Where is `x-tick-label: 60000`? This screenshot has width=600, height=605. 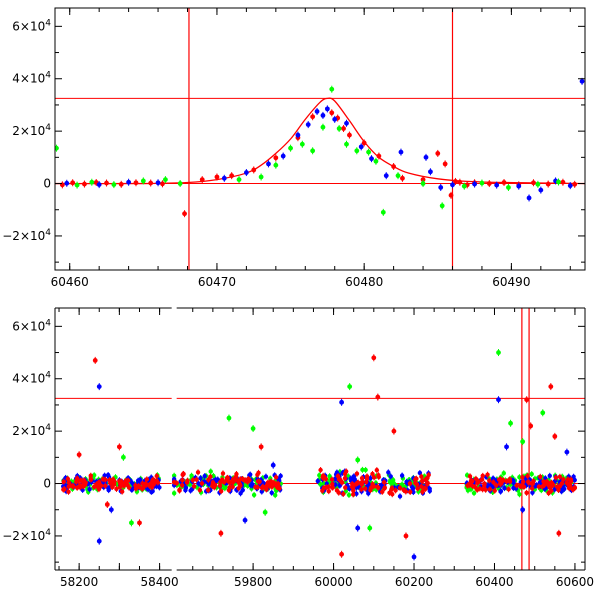
x-tick-label: 60000 is located at coordinates (333, 582).